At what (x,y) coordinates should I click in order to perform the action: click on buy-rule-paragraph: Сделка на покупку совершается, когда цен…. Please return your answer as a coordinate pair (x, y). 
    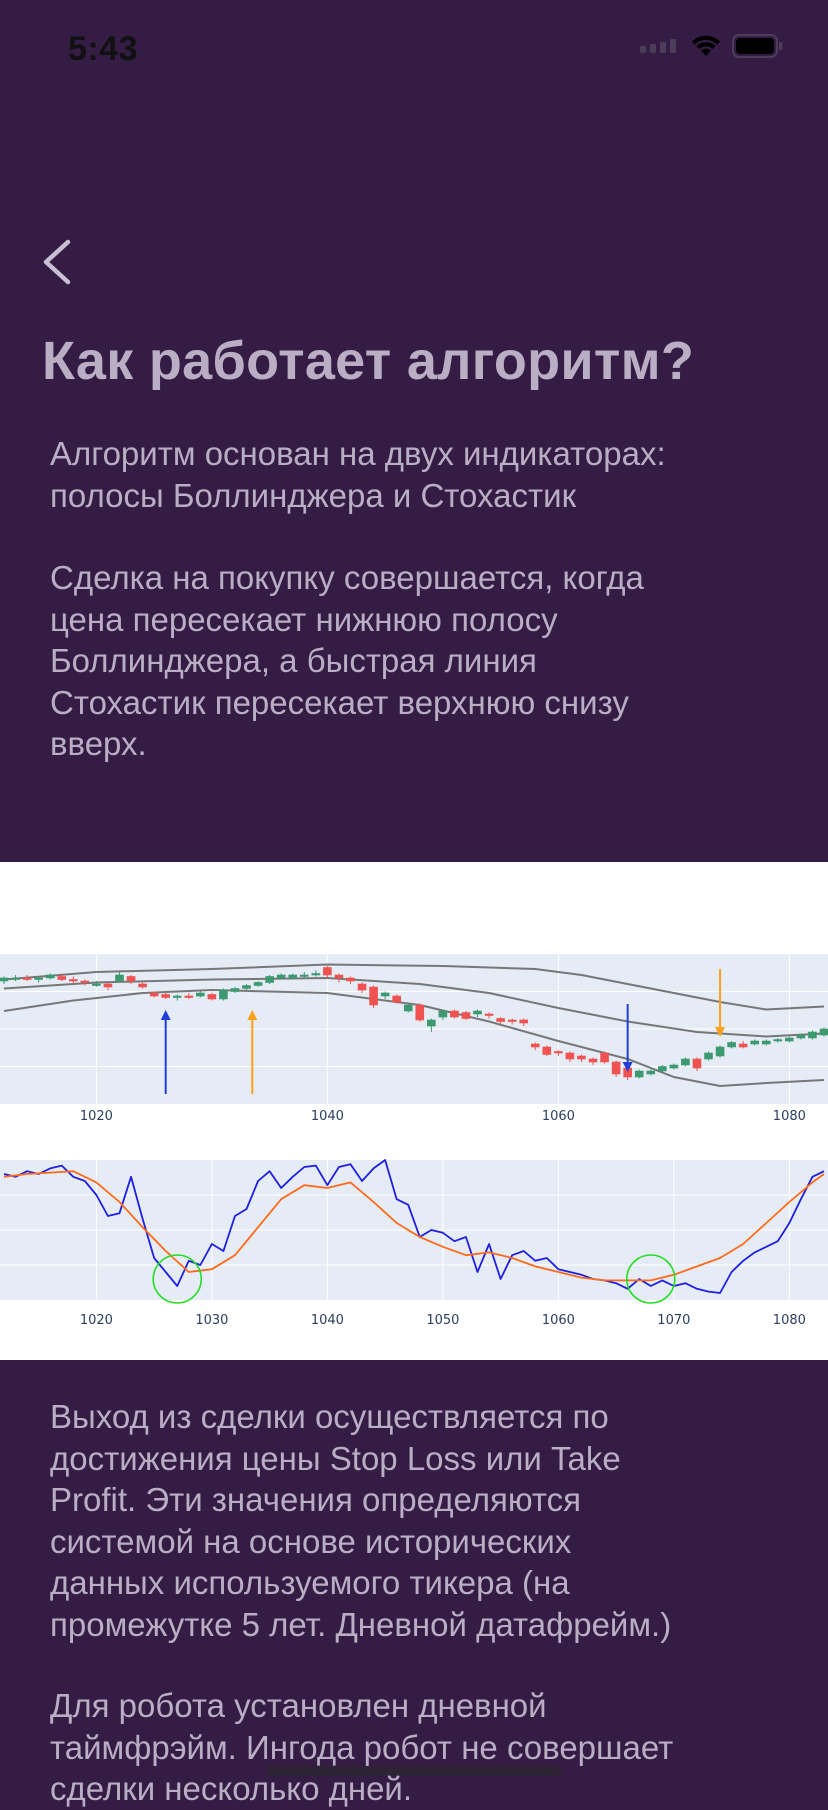
    Looking at the image, I should click on (347, 660).